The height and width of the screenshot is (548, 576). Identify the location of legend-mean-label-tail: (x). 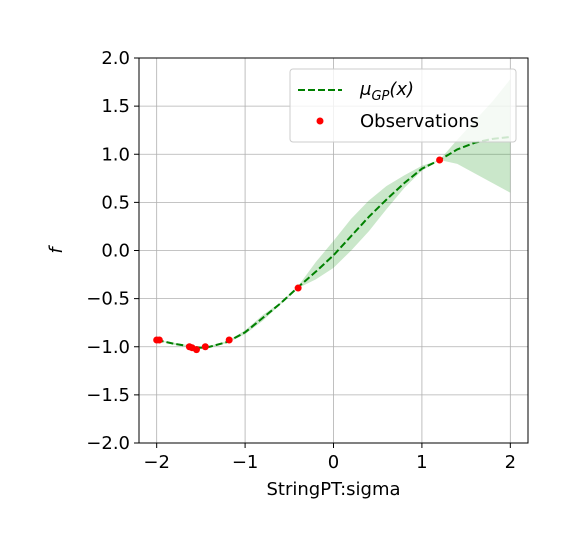
(401, 89).